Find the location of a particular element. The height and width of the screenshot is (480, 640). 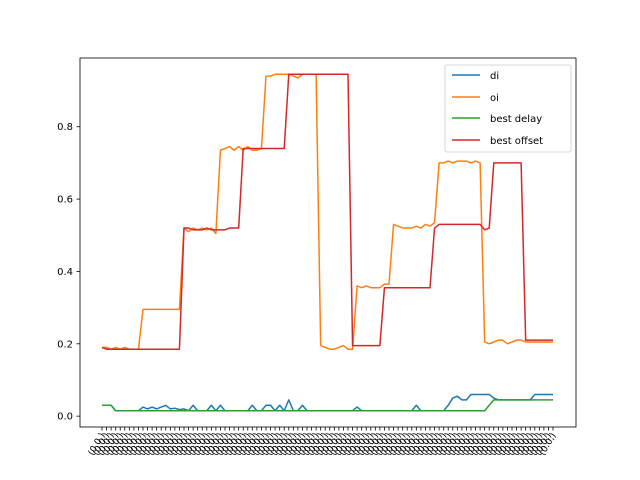

y-tick-label: 0.4 is located at coordinates (65, 272).